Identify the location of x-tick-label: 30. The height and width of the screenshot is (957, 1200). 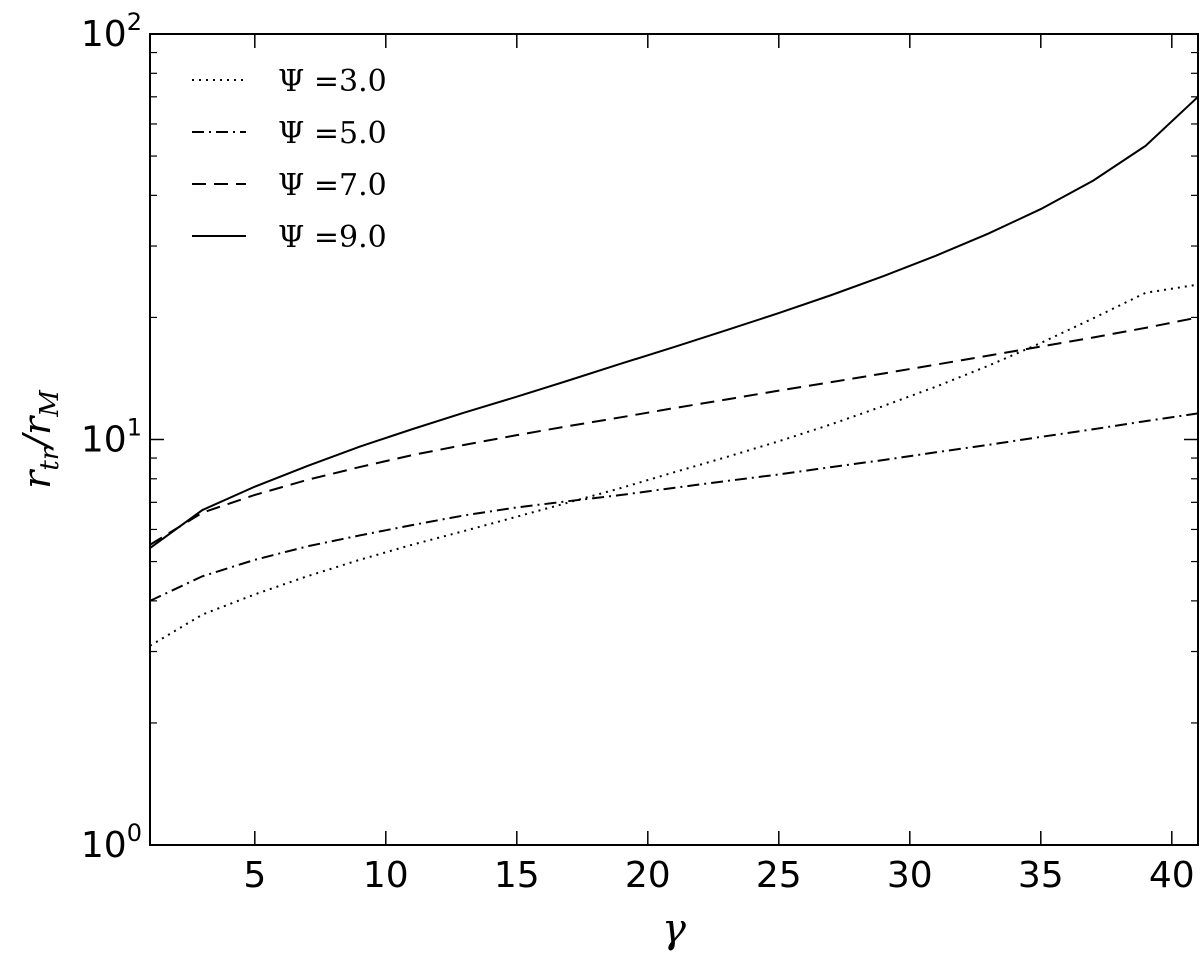
(910, 875).